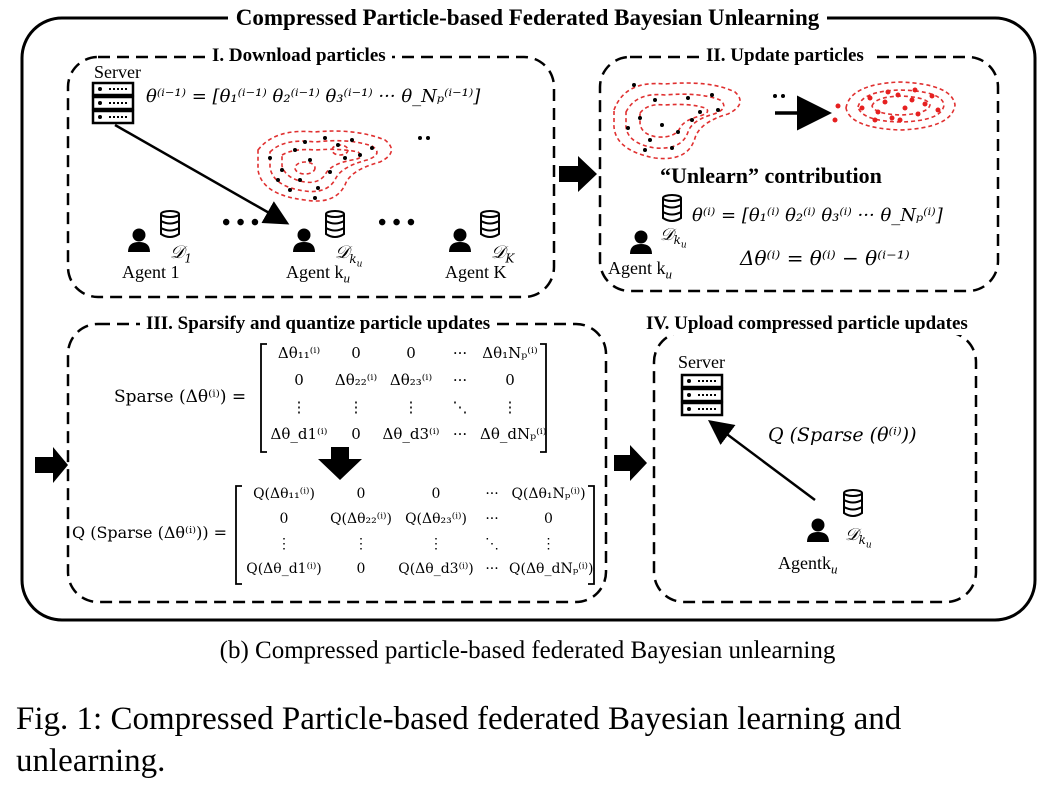 The image size is (1055, 811). What do you see at coordinates (476, 272) in the screenshot?
I see `agent-K-label: Agent K` at bounding box center [476, 272].